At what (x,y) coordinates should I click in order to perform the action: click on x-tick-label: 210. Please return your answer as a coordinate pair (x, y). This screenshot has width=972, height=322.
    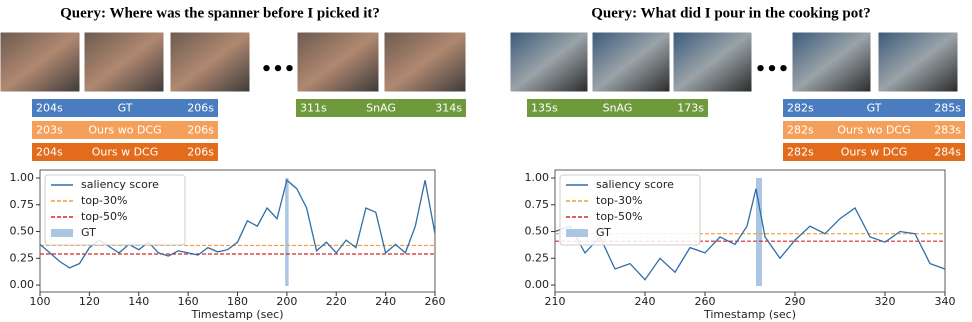
    Looking at the image, I should click on (555, 301).